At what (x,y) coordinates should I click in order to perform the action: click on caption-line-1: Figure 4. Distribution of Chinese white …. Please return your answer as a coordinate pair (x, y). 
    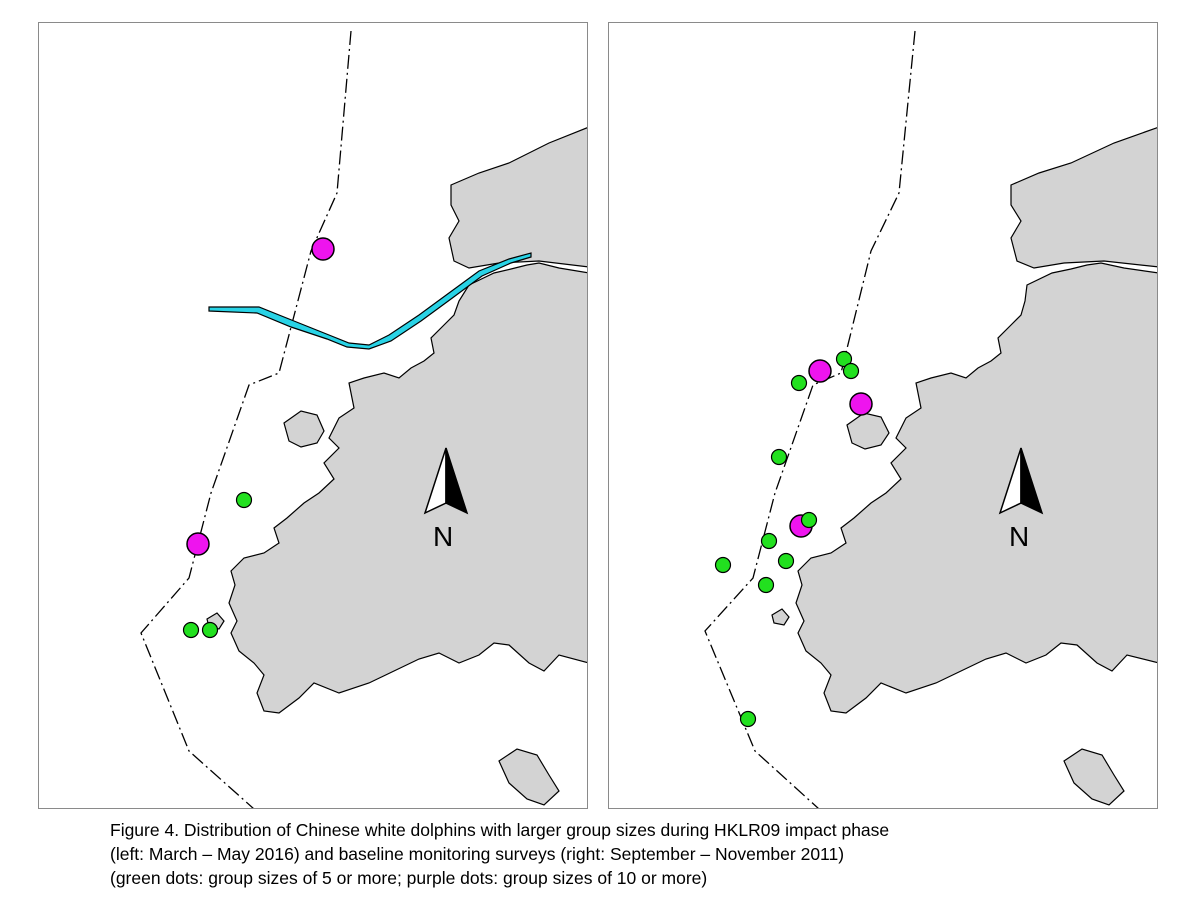
    Looking at the image, I should click on (500, 830).